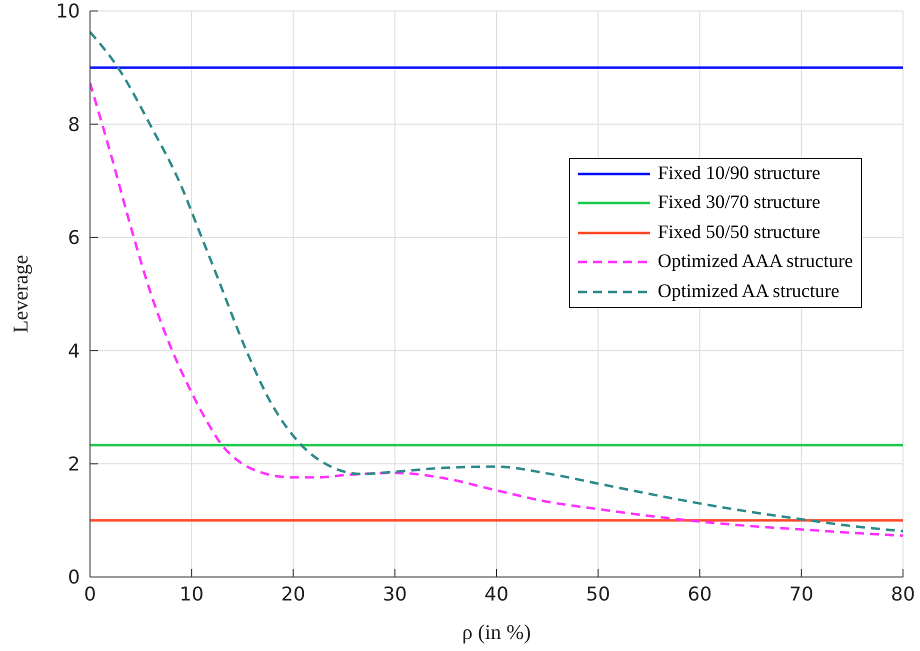  I want to click on x-tick-label: 30, so click(394, 594).